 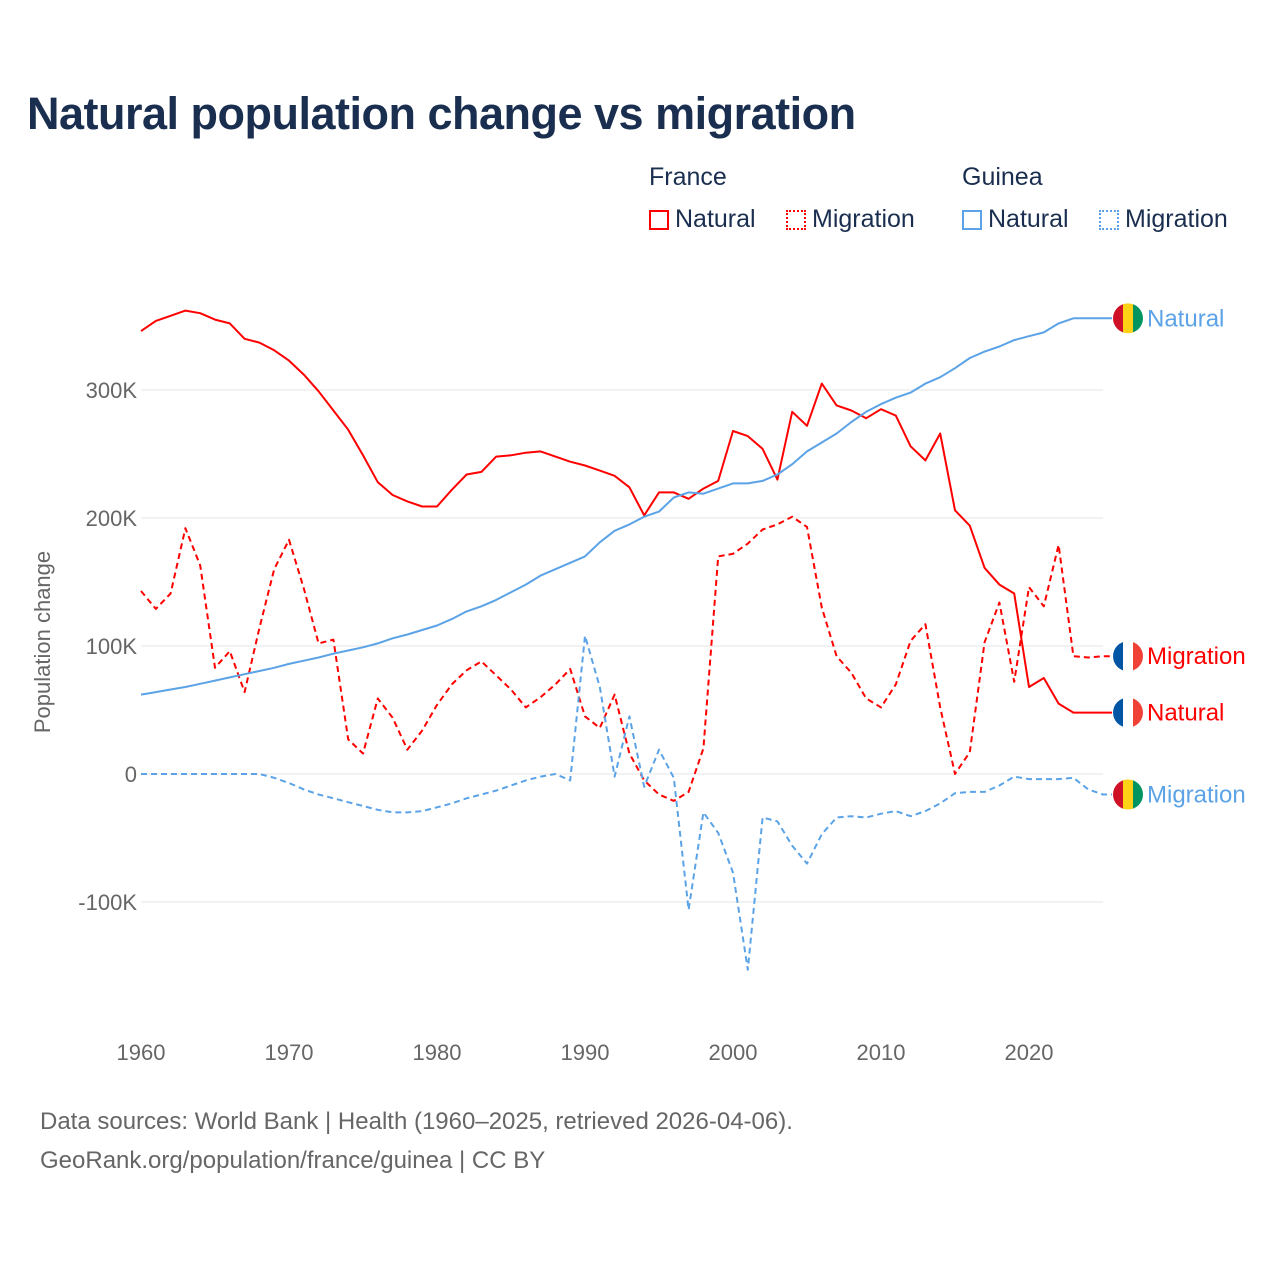 I want to click on legend-guinea-migration: Migration, so click(x=1163, y=219).